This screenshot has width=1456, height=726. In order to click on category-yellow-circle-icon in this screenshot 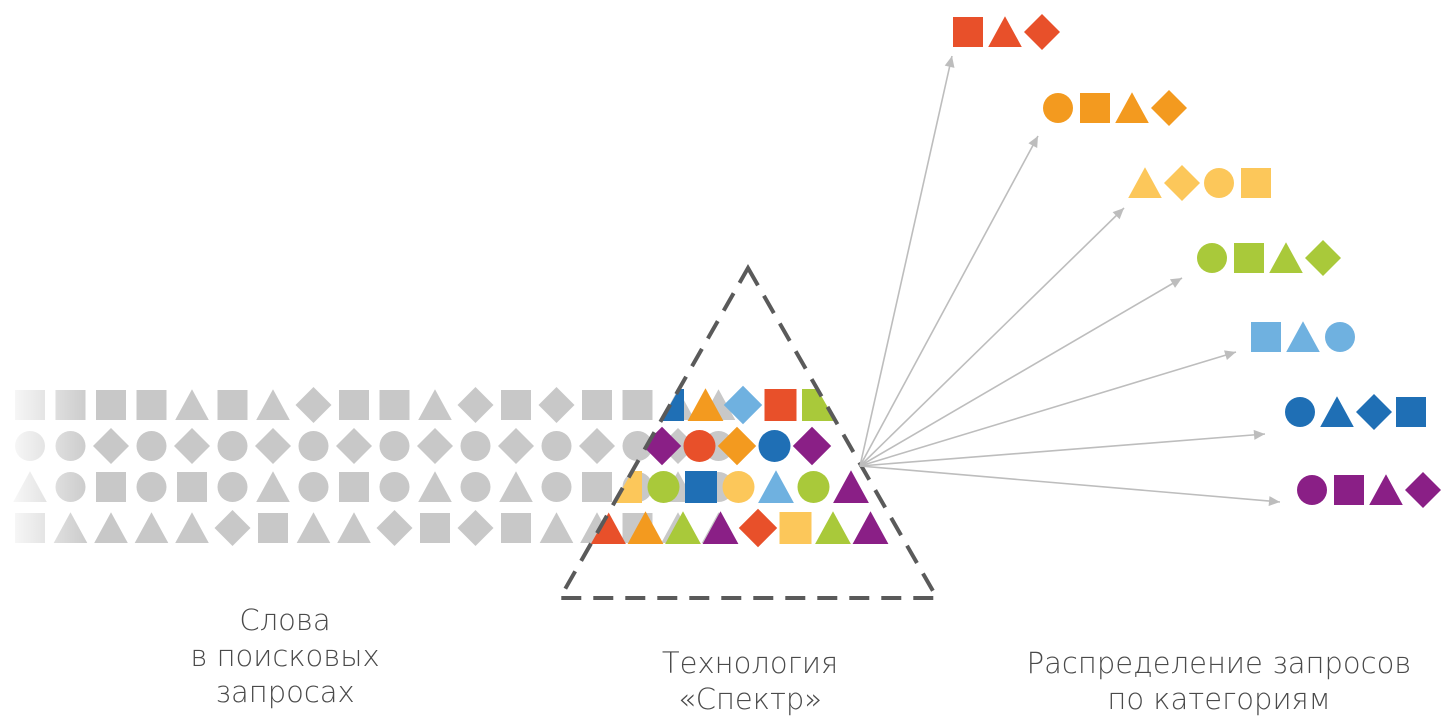, I will do `click(1219, 183)`.